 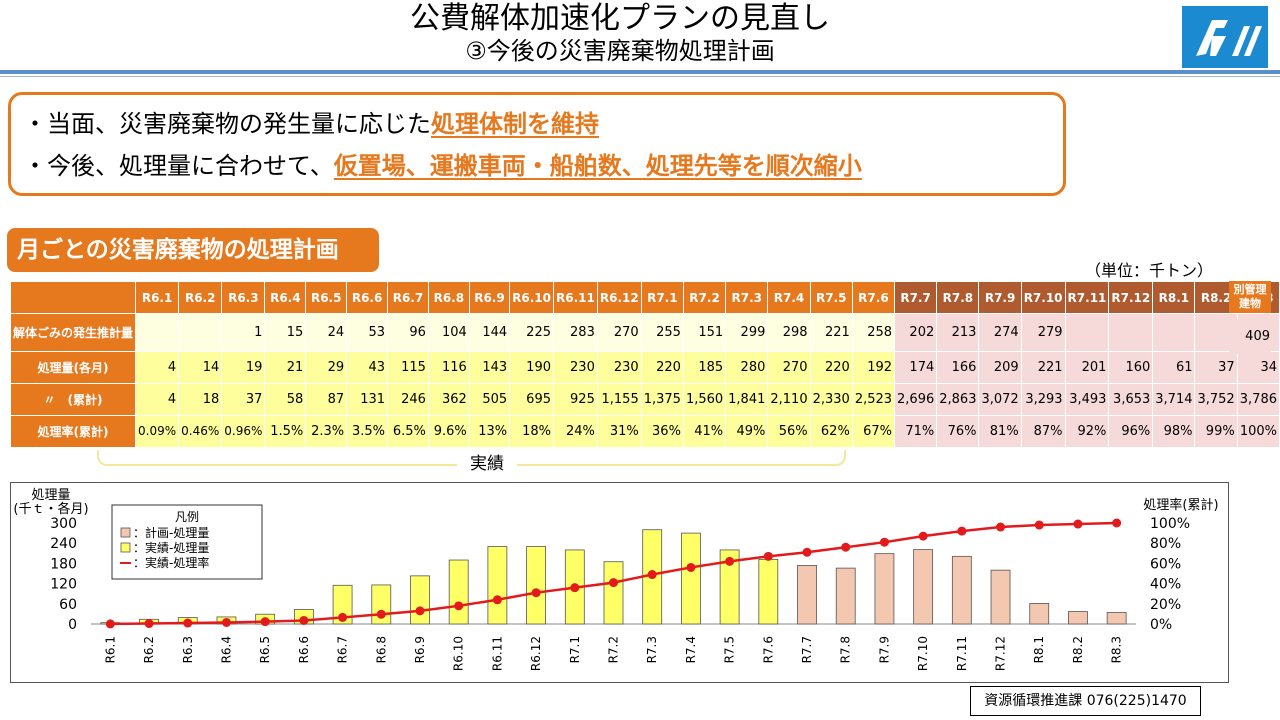 What do you see at coordinates (1000, 431) in the screenshot?
I see `table-cell: 81%` at bounding box center [1000, 431].